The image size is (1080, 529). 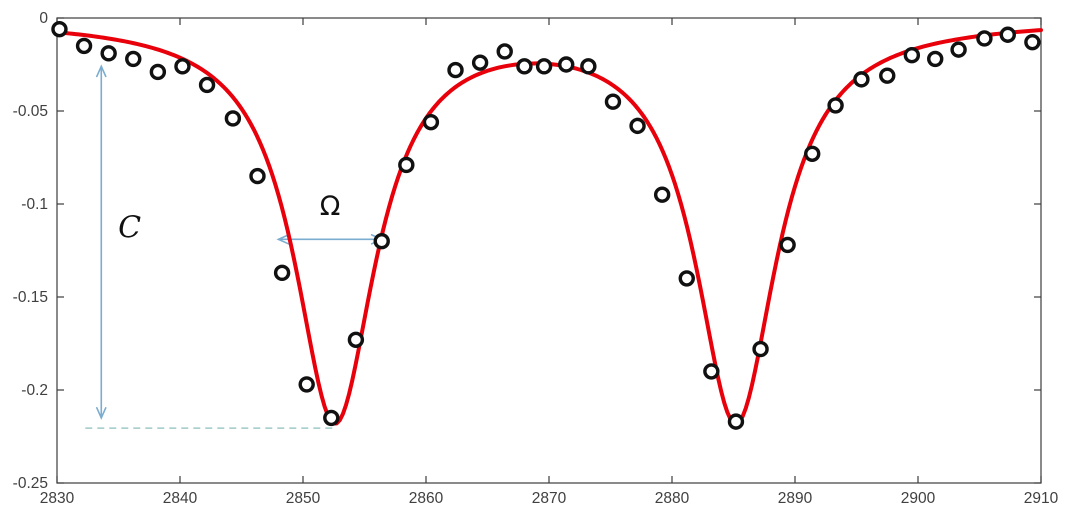 What do you see at coordinates (43, 18) in the screenshot?
I see `y-tick-label: 0` at bounding box center [43, 18].